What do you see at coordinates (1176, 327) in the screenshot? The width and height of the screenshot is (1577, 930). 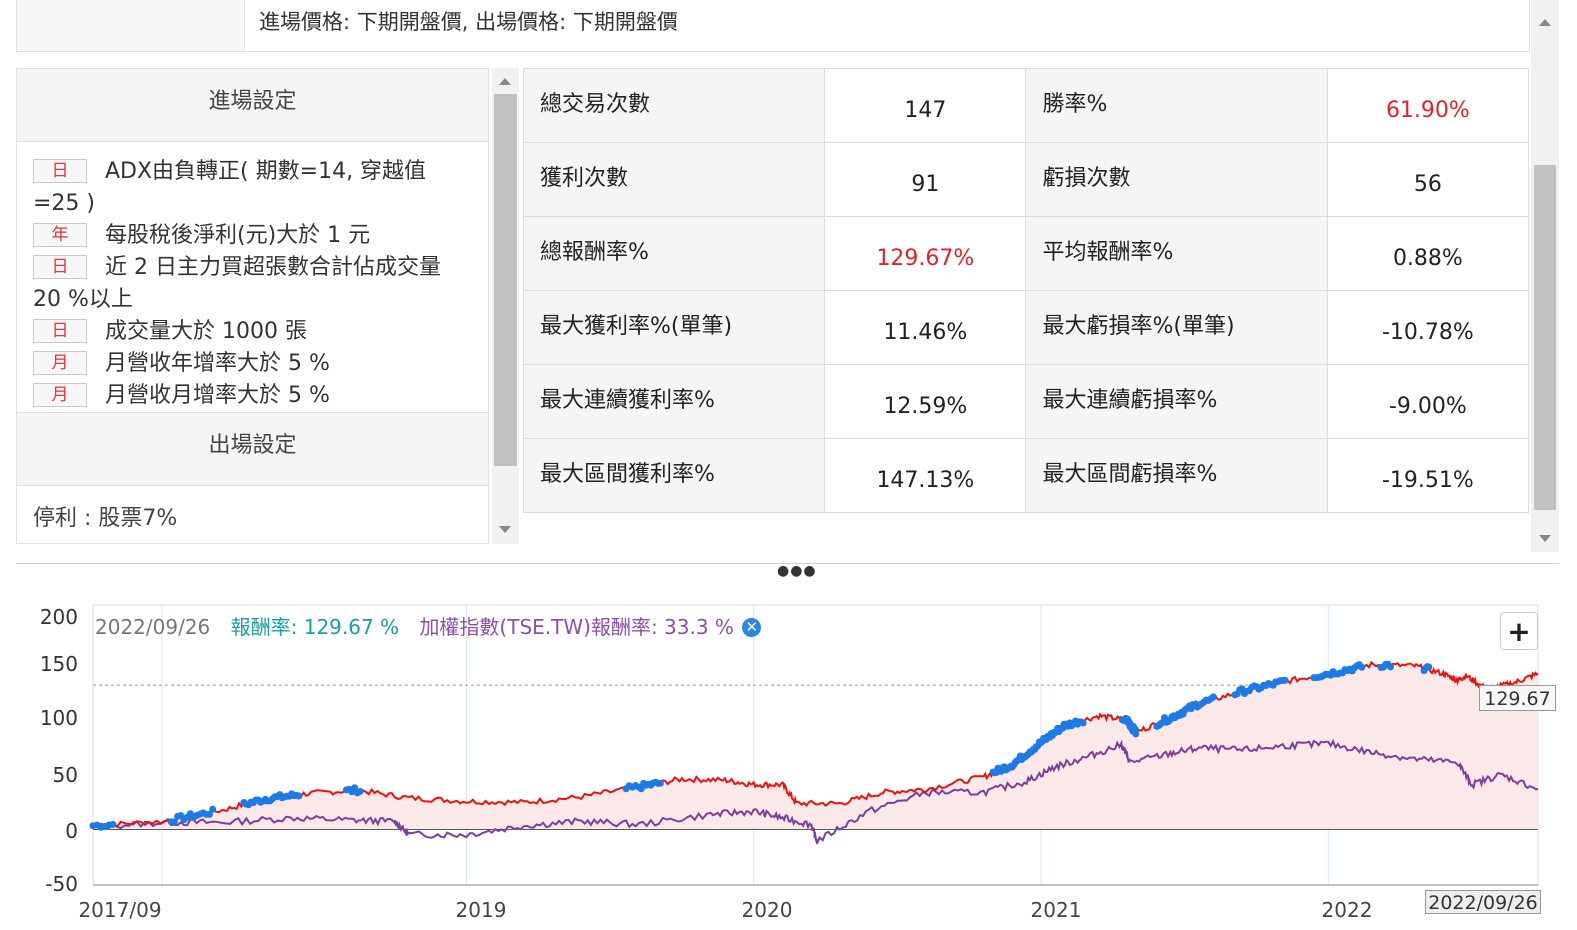 I see `stat-label: 最大虧損率%(單筆)` at bounding box center [1176, 327].